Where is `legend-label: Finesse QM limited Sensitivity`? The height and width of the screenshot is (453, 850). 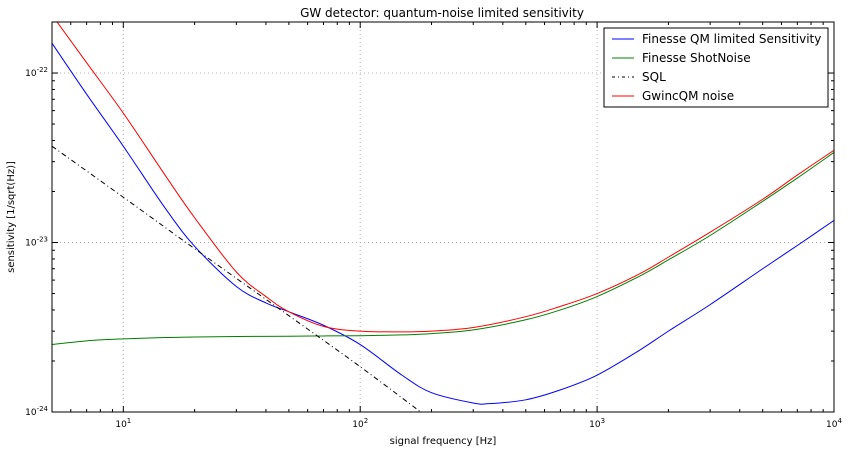
legend-label: Finesse QM limited Sensitivity is located at coordinates (731, 39).